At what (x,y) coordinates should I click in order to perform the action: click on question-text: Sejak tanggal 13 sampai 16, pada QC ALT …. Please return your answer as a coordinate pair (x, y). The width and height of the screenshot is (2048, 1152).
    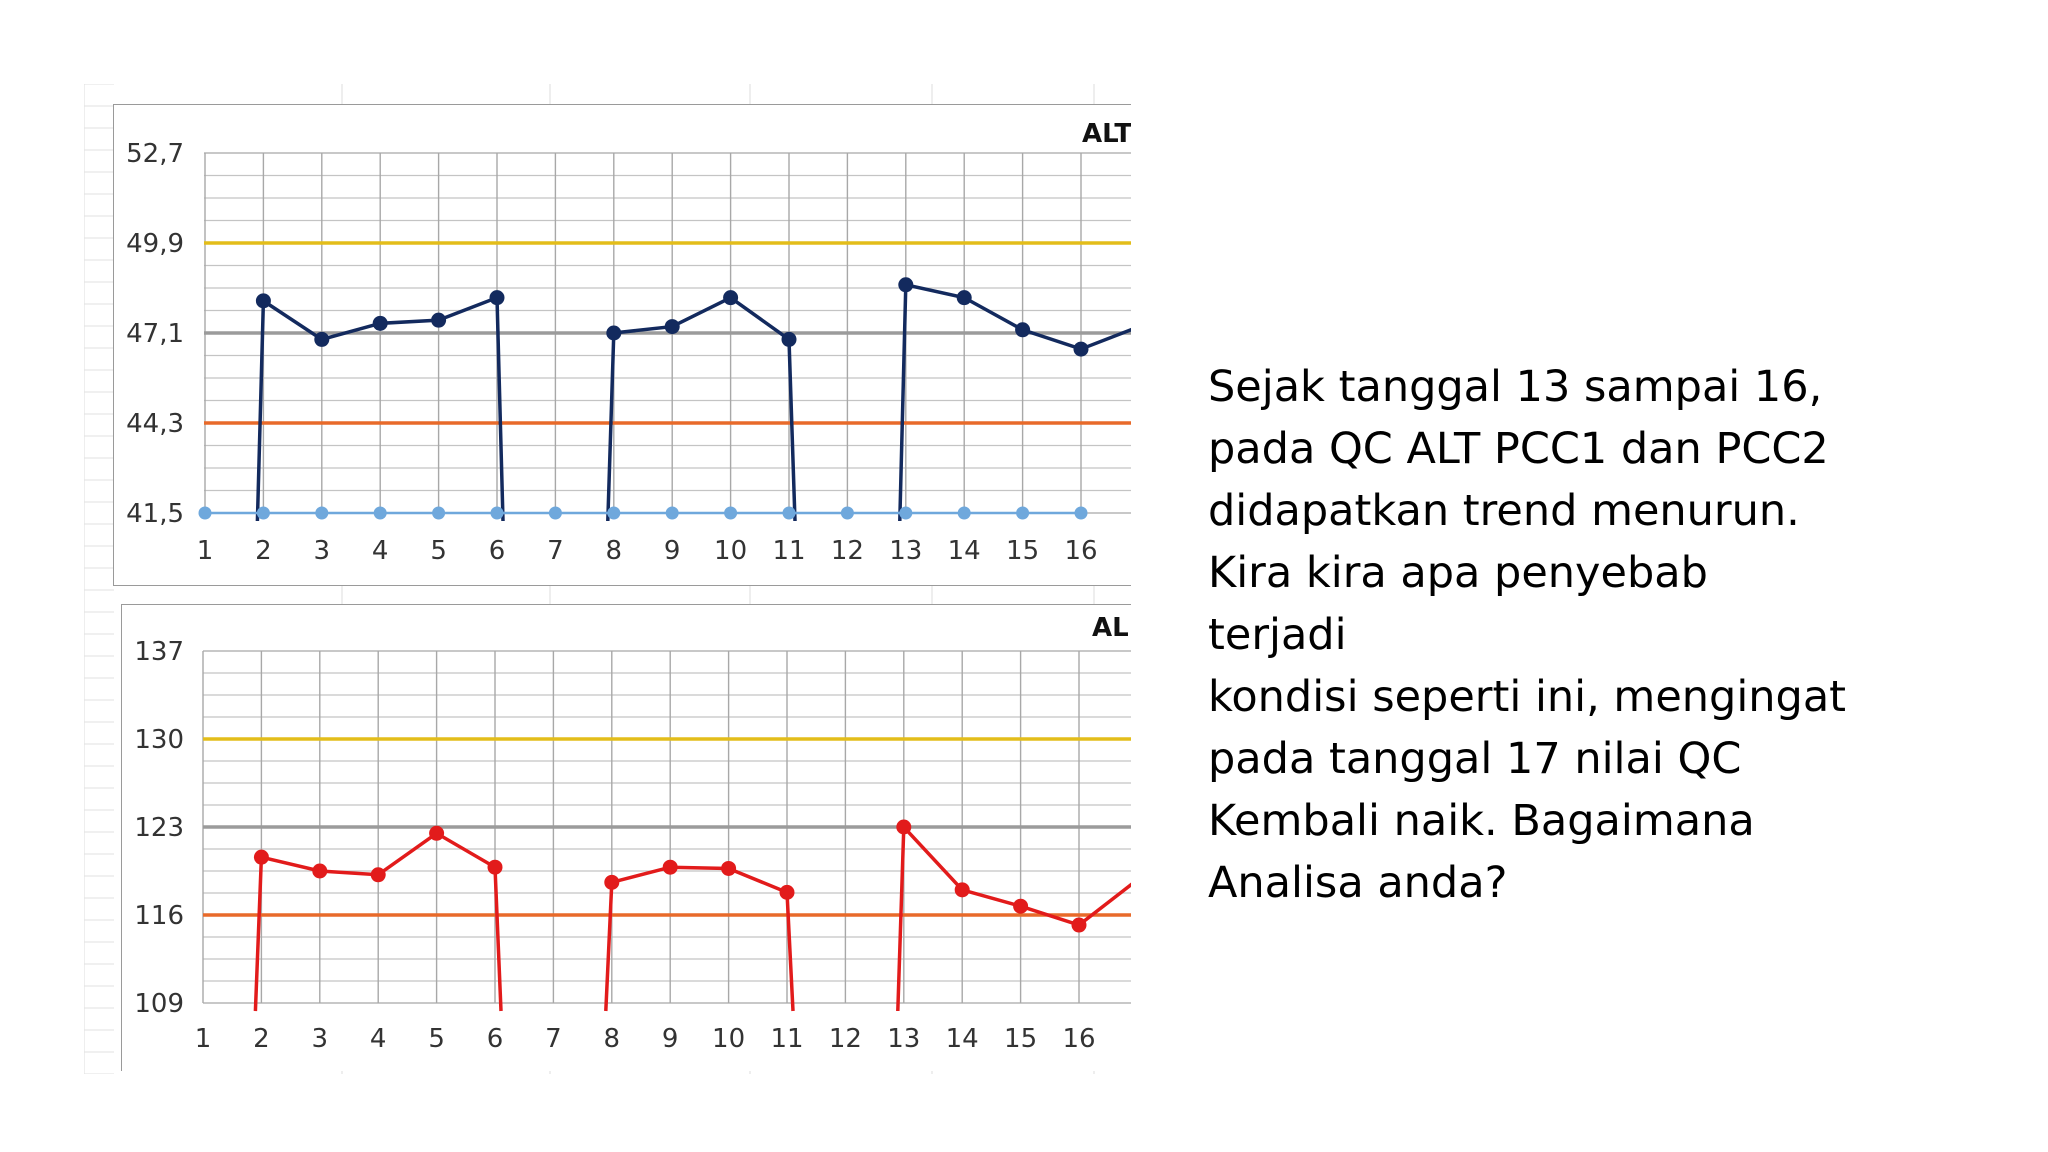
    Looking at the image, I should click on (1527, 635).